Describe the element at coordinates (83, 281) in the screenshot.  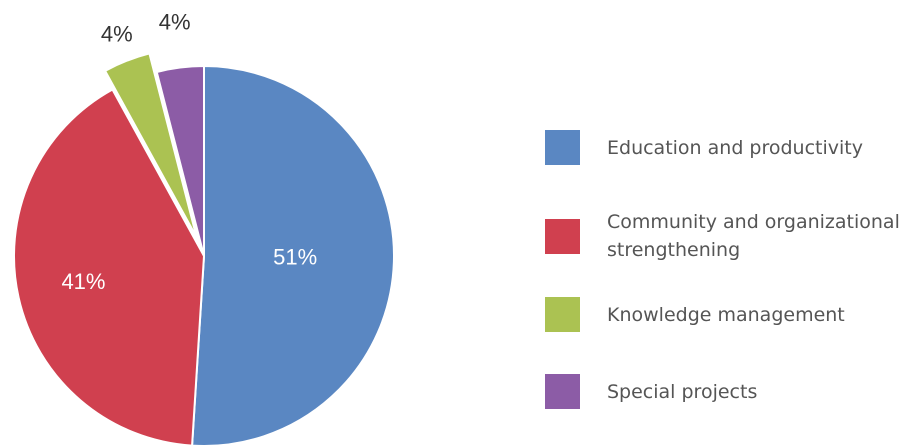
I see `data-label-community: 41%` at that location.